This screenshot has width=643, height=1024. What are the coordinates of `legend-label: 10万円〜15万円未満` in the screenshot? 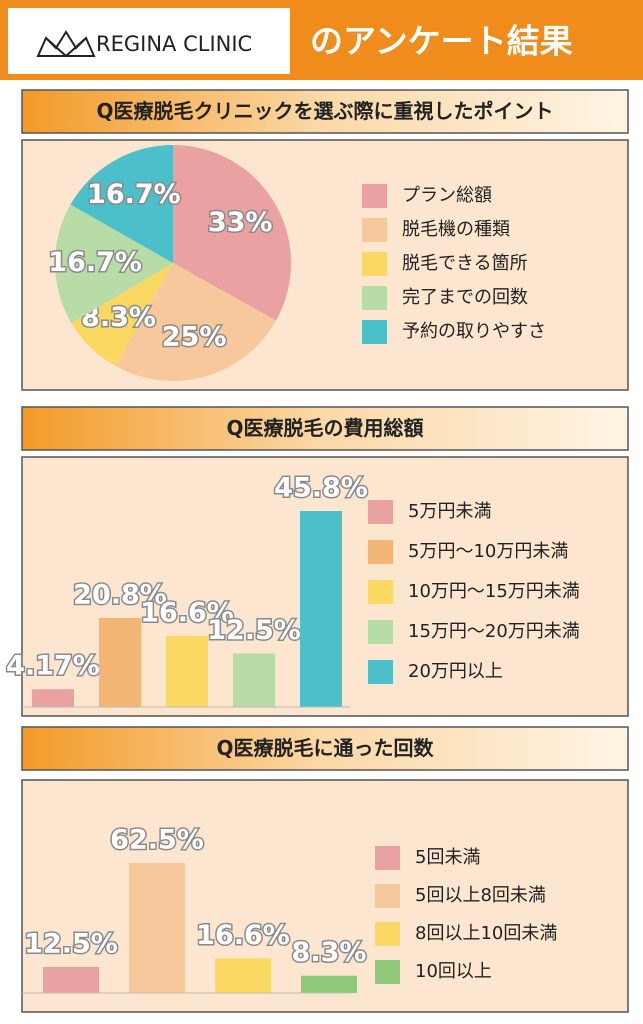 It's located at (494, 591).